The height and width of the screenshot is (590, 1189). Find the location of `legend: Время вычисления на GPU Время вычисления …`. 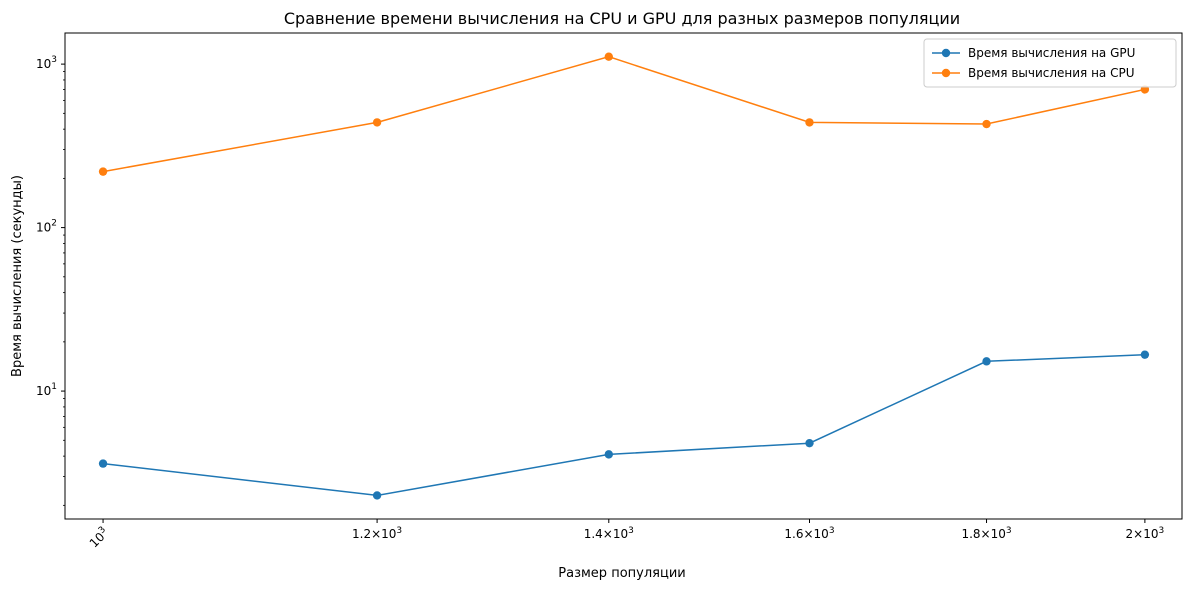

legend: Время вычисления на GPU Время вычисления … is located at coordinates (1050, 63).